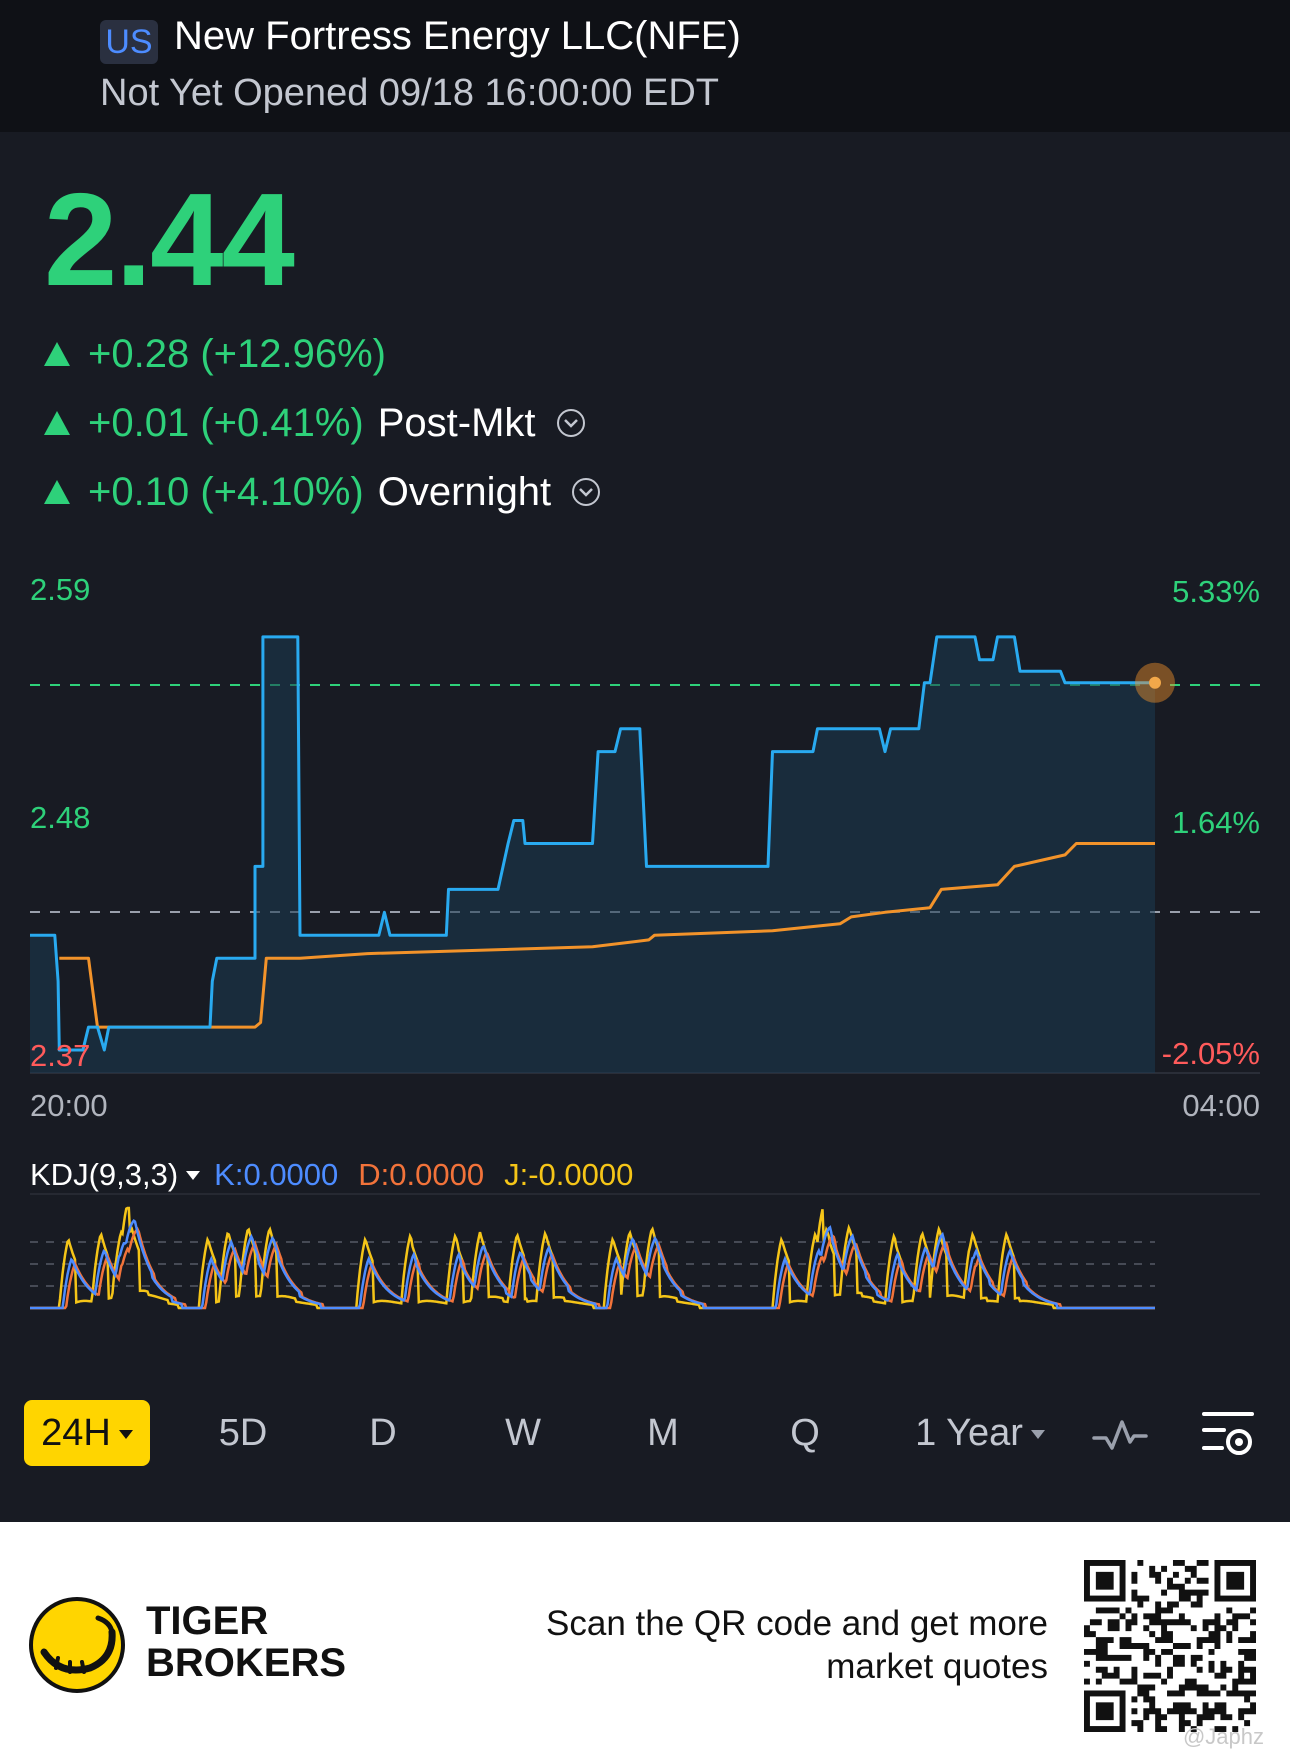  What do you see at coordinates (237, 353) in the screenshot?
I see `regular-change: +0.28 (+12.96%)` at bounding box center [237, 353].